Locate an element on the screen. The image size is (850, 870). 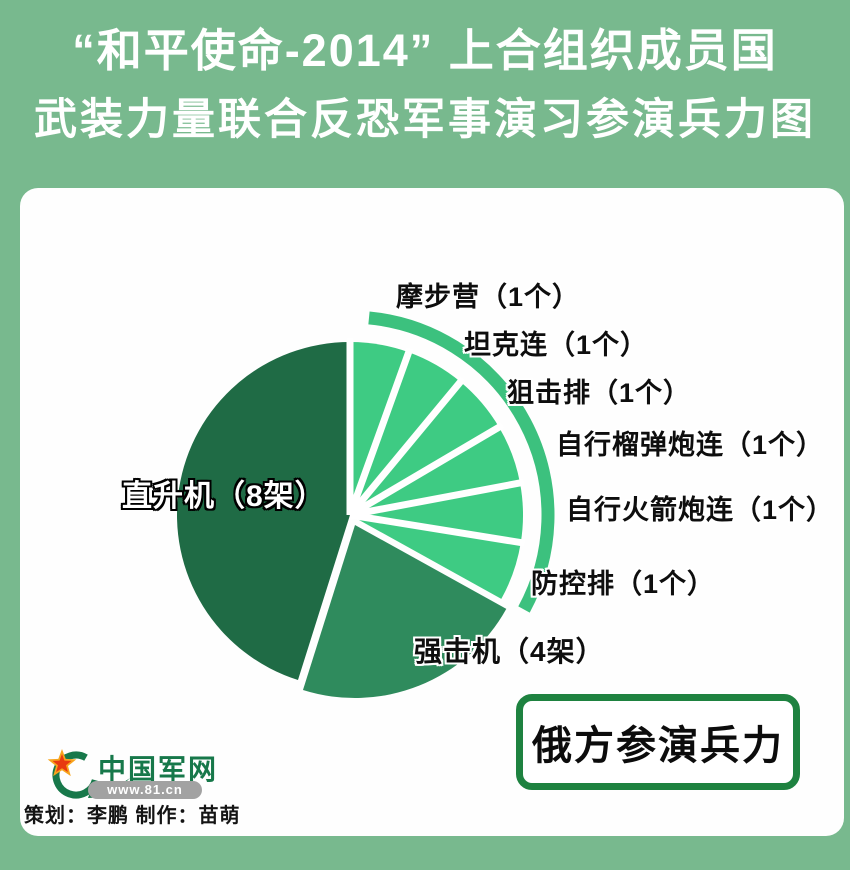
credits-line: 策划：李鹏 制作：苗萌 is located at coordinates (132, 816).